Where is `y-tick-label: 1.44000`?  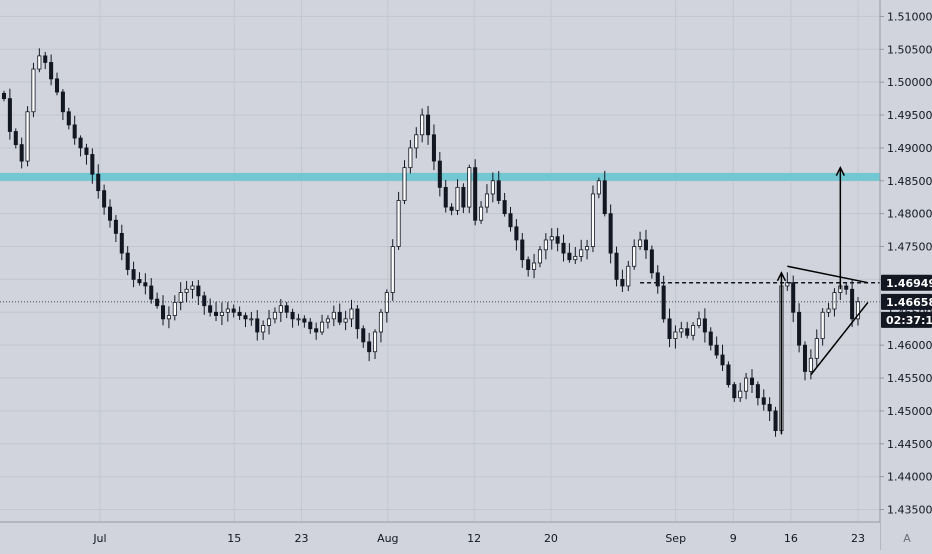 y-tick-label: 1.44000 is located at coordinates (909, 477).